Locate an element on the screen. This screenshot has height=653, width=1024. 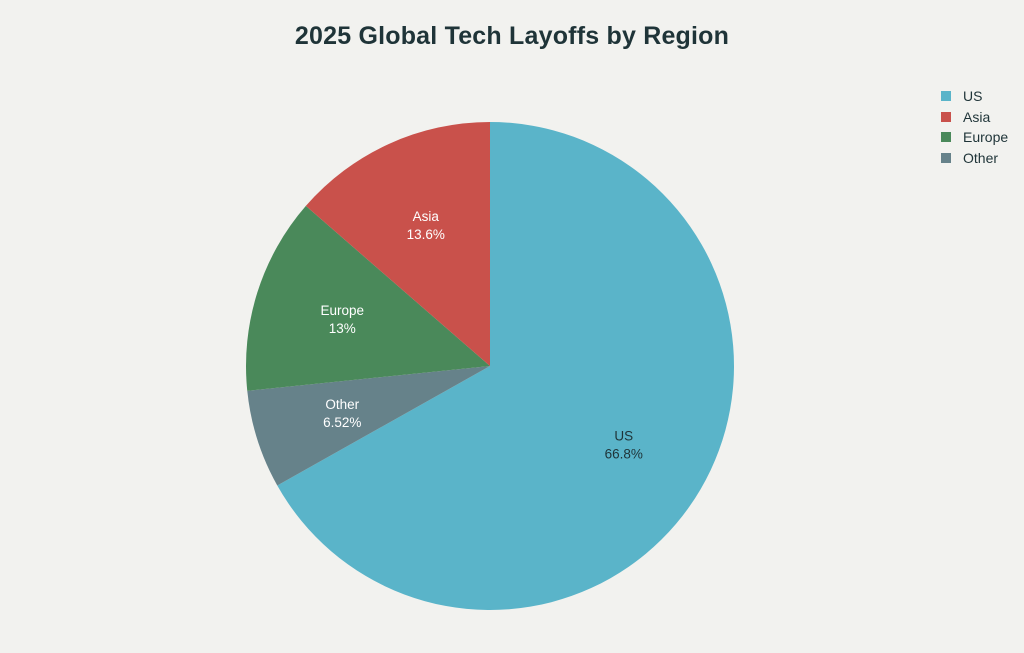
legend-item-us: US is located at coordinates (974, 96).